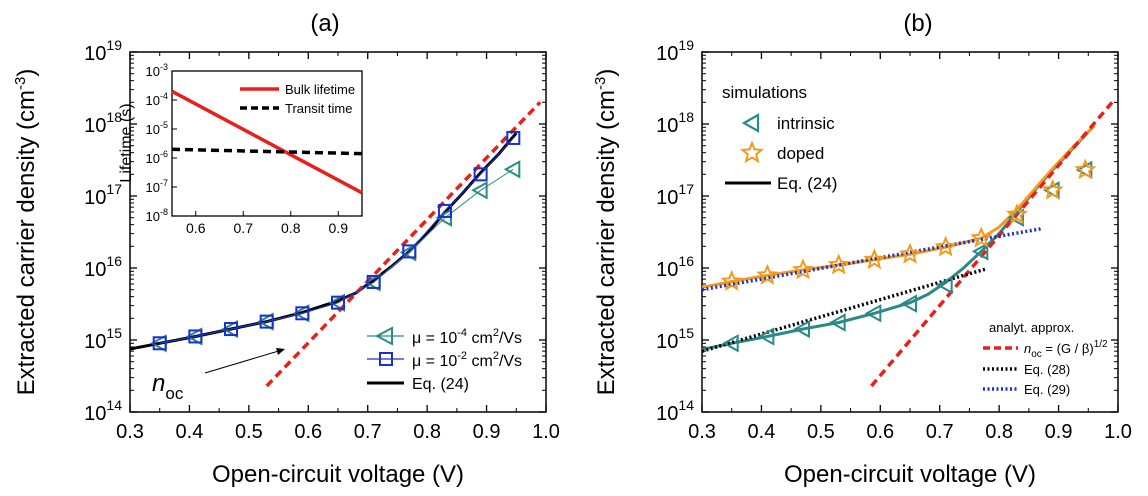 The width and height of the screenshot is (1148, 496). I want to click on inset-y-tick-label: 10⁻⁵, so click(157, 128).